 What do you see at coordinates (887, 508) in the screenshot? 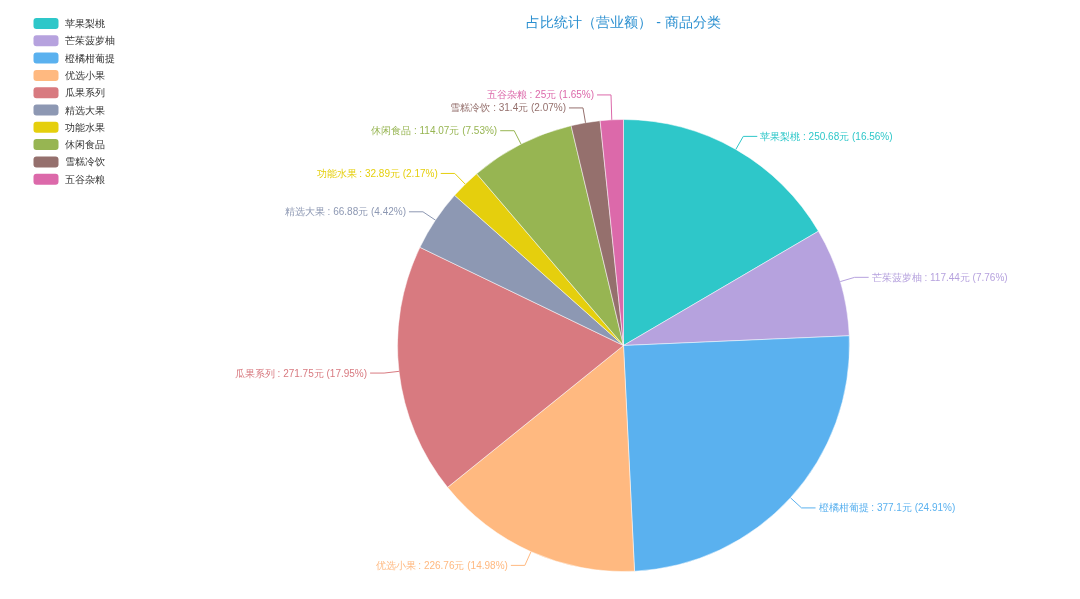
I see `data-label: 橙橘柑葡提 : 377.1元 (24.91%)` at bounding box center [887, 508].